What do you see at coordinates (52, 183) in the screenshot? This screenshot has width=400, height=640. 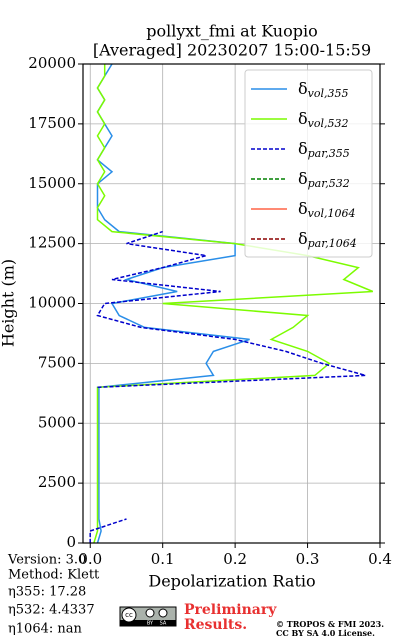 I see `y-tick-label: 15000` at bounding box center [52, 183].